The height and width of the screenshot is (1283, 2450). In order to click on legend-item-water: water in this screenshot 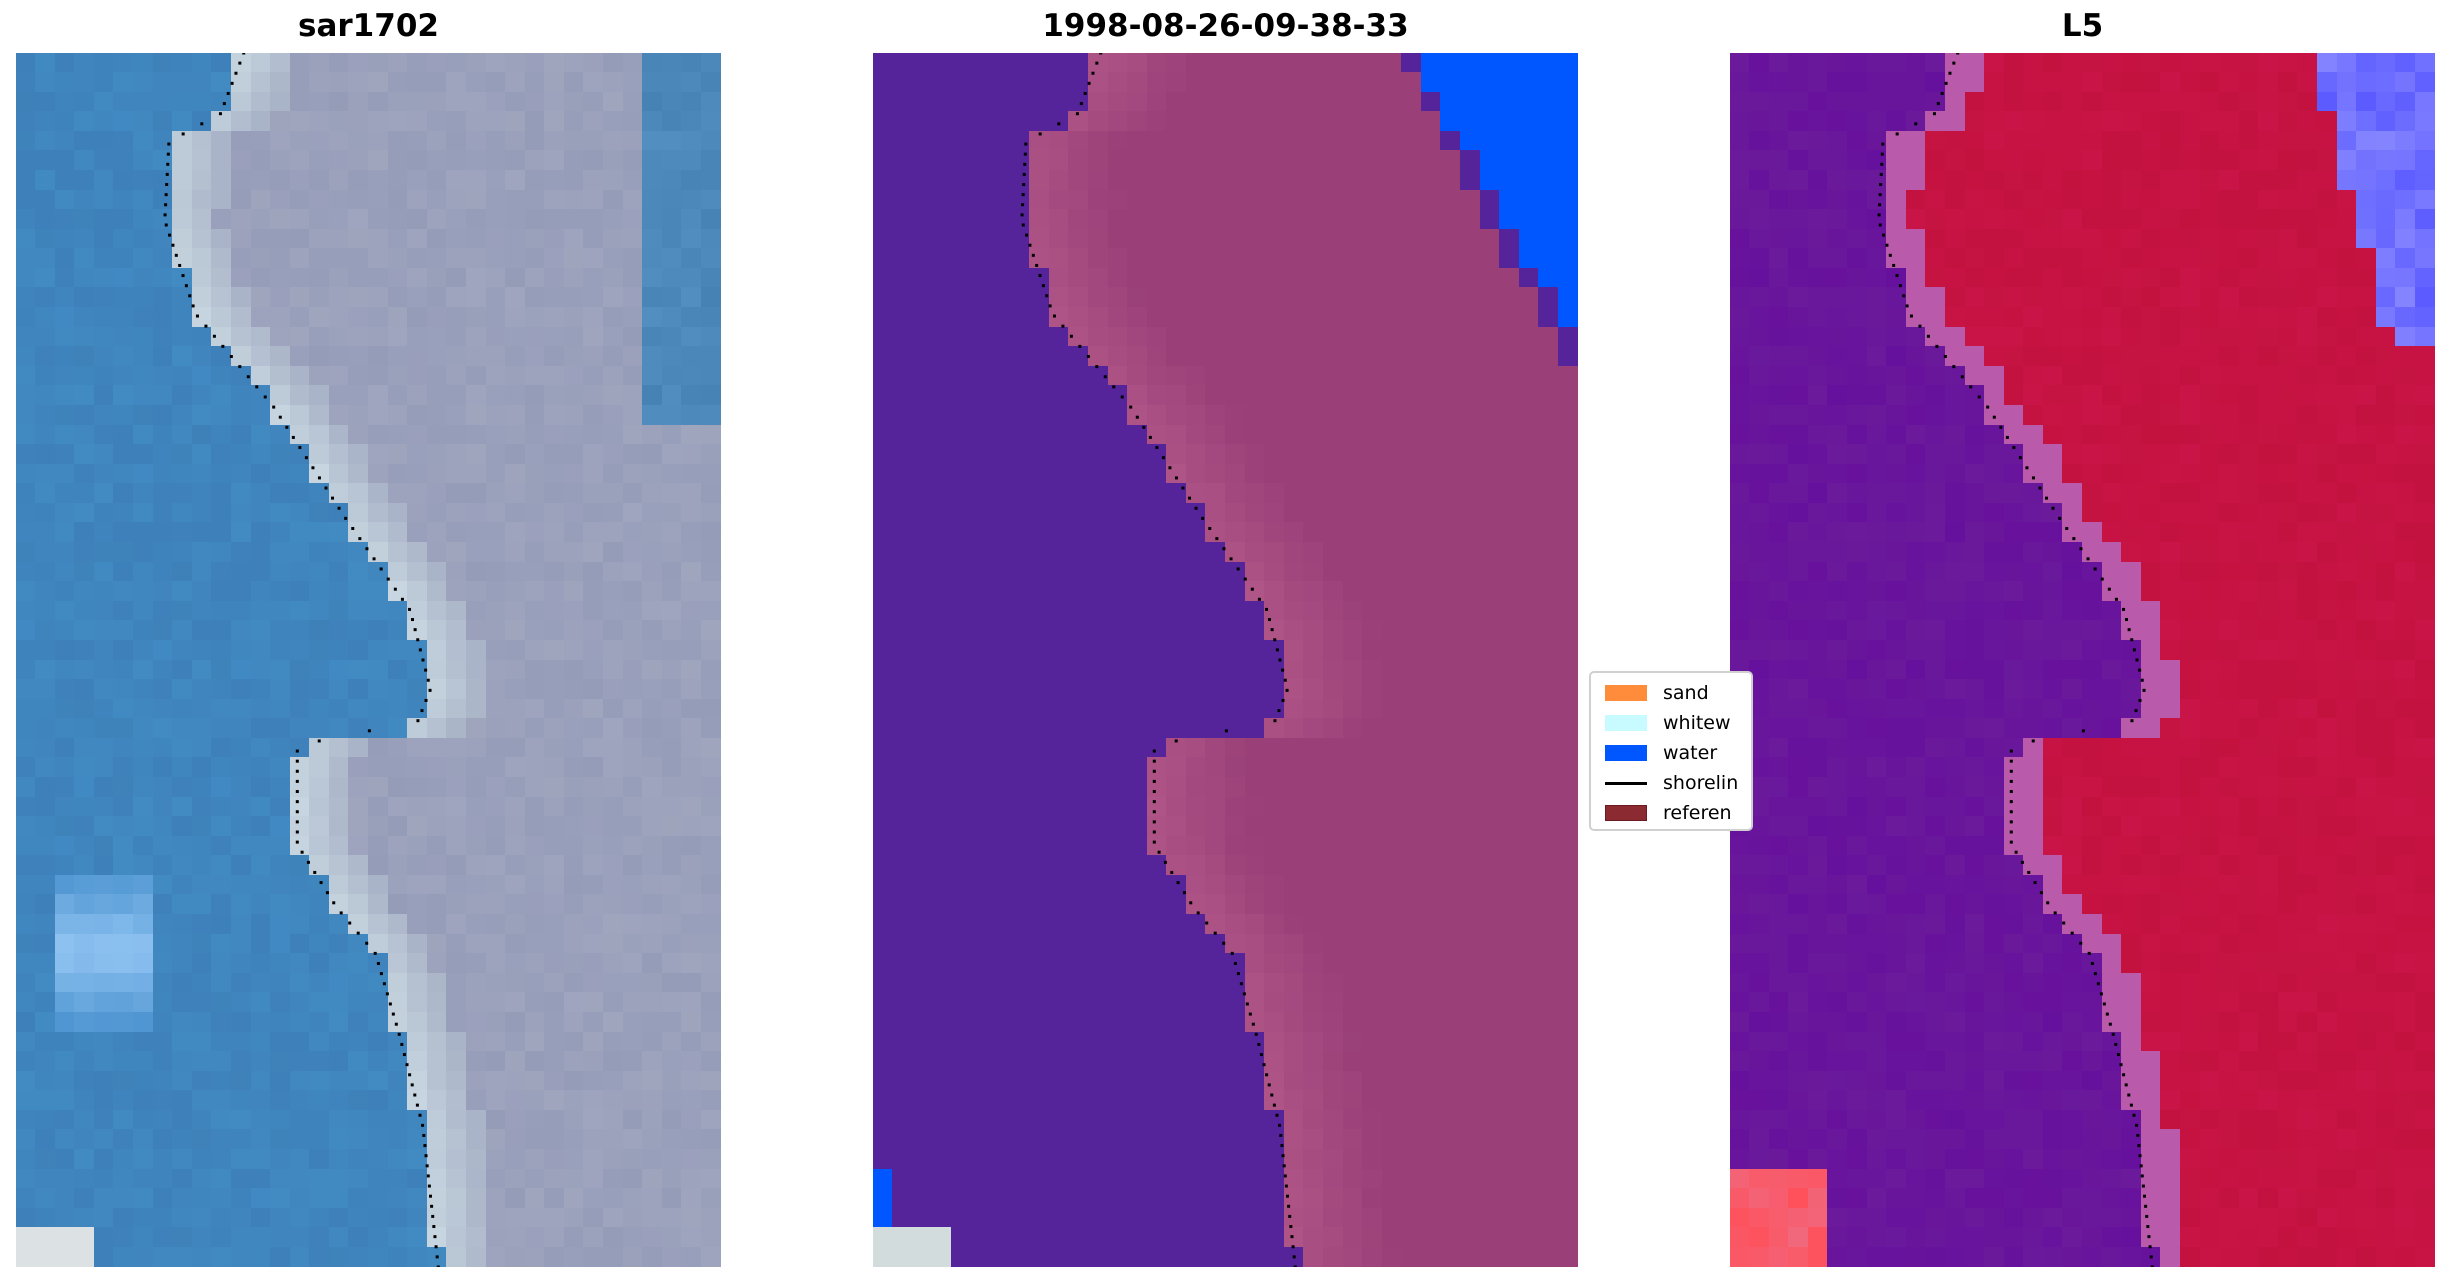, I will do `click(1661, 753)`.